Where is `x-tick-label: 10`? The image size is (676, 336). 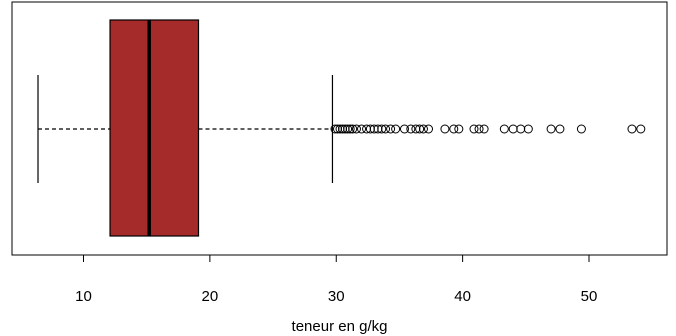
x-tick-label: 10 is located at coordinates (83, 296).